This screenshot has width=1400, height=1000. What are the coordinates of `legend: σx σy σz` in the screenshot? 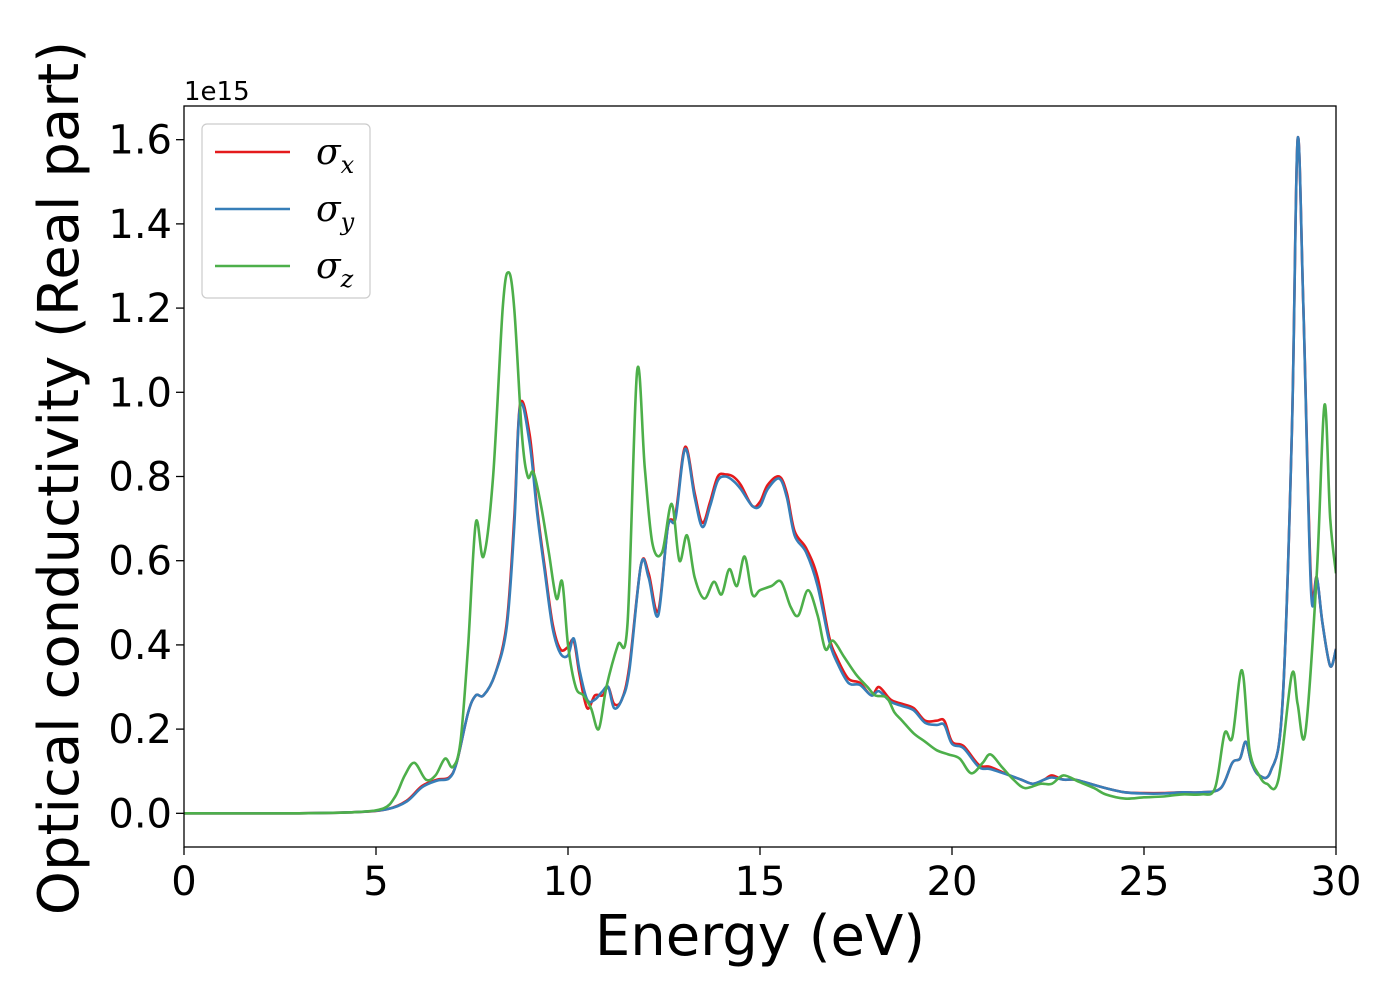 It's located at (286, 211).